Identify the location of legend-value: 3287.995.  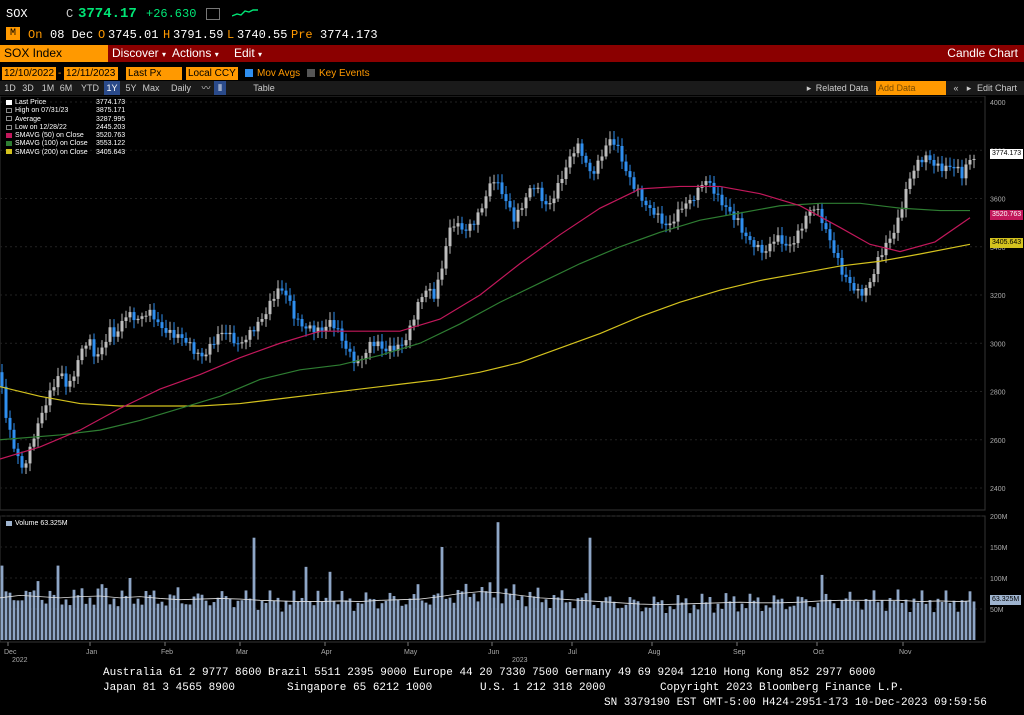
(111, 119).